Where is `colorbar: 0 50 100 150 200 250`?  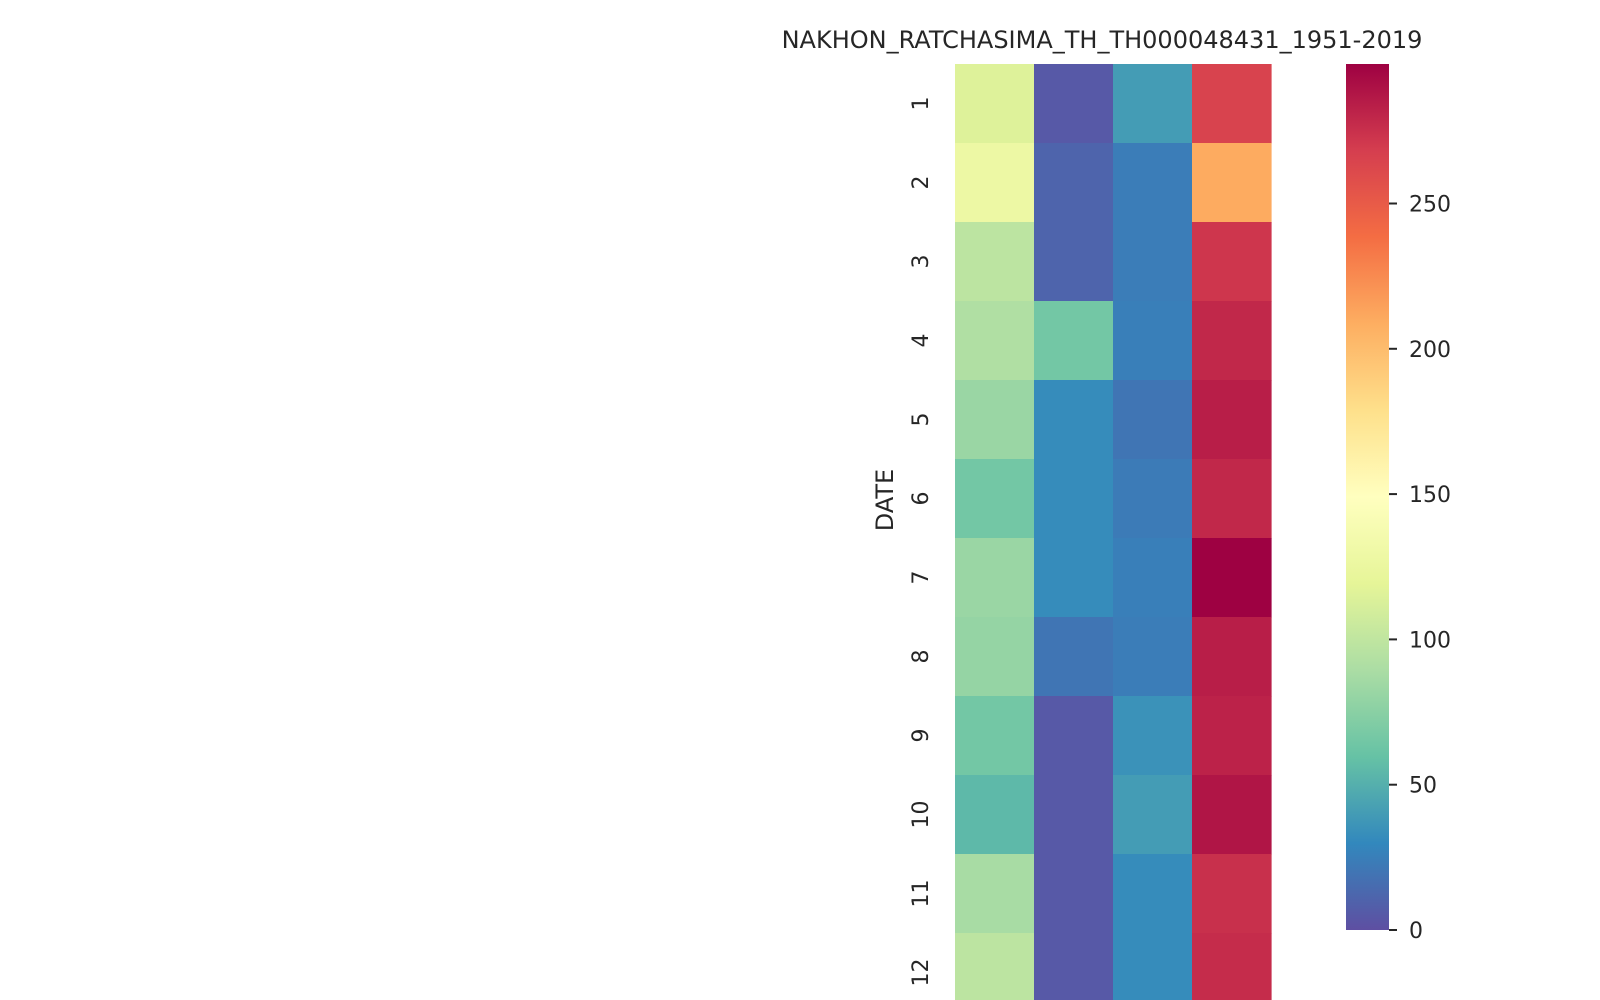
colorbar: 0 50 100 150 200 250 is located at coordinates (1398, 504).